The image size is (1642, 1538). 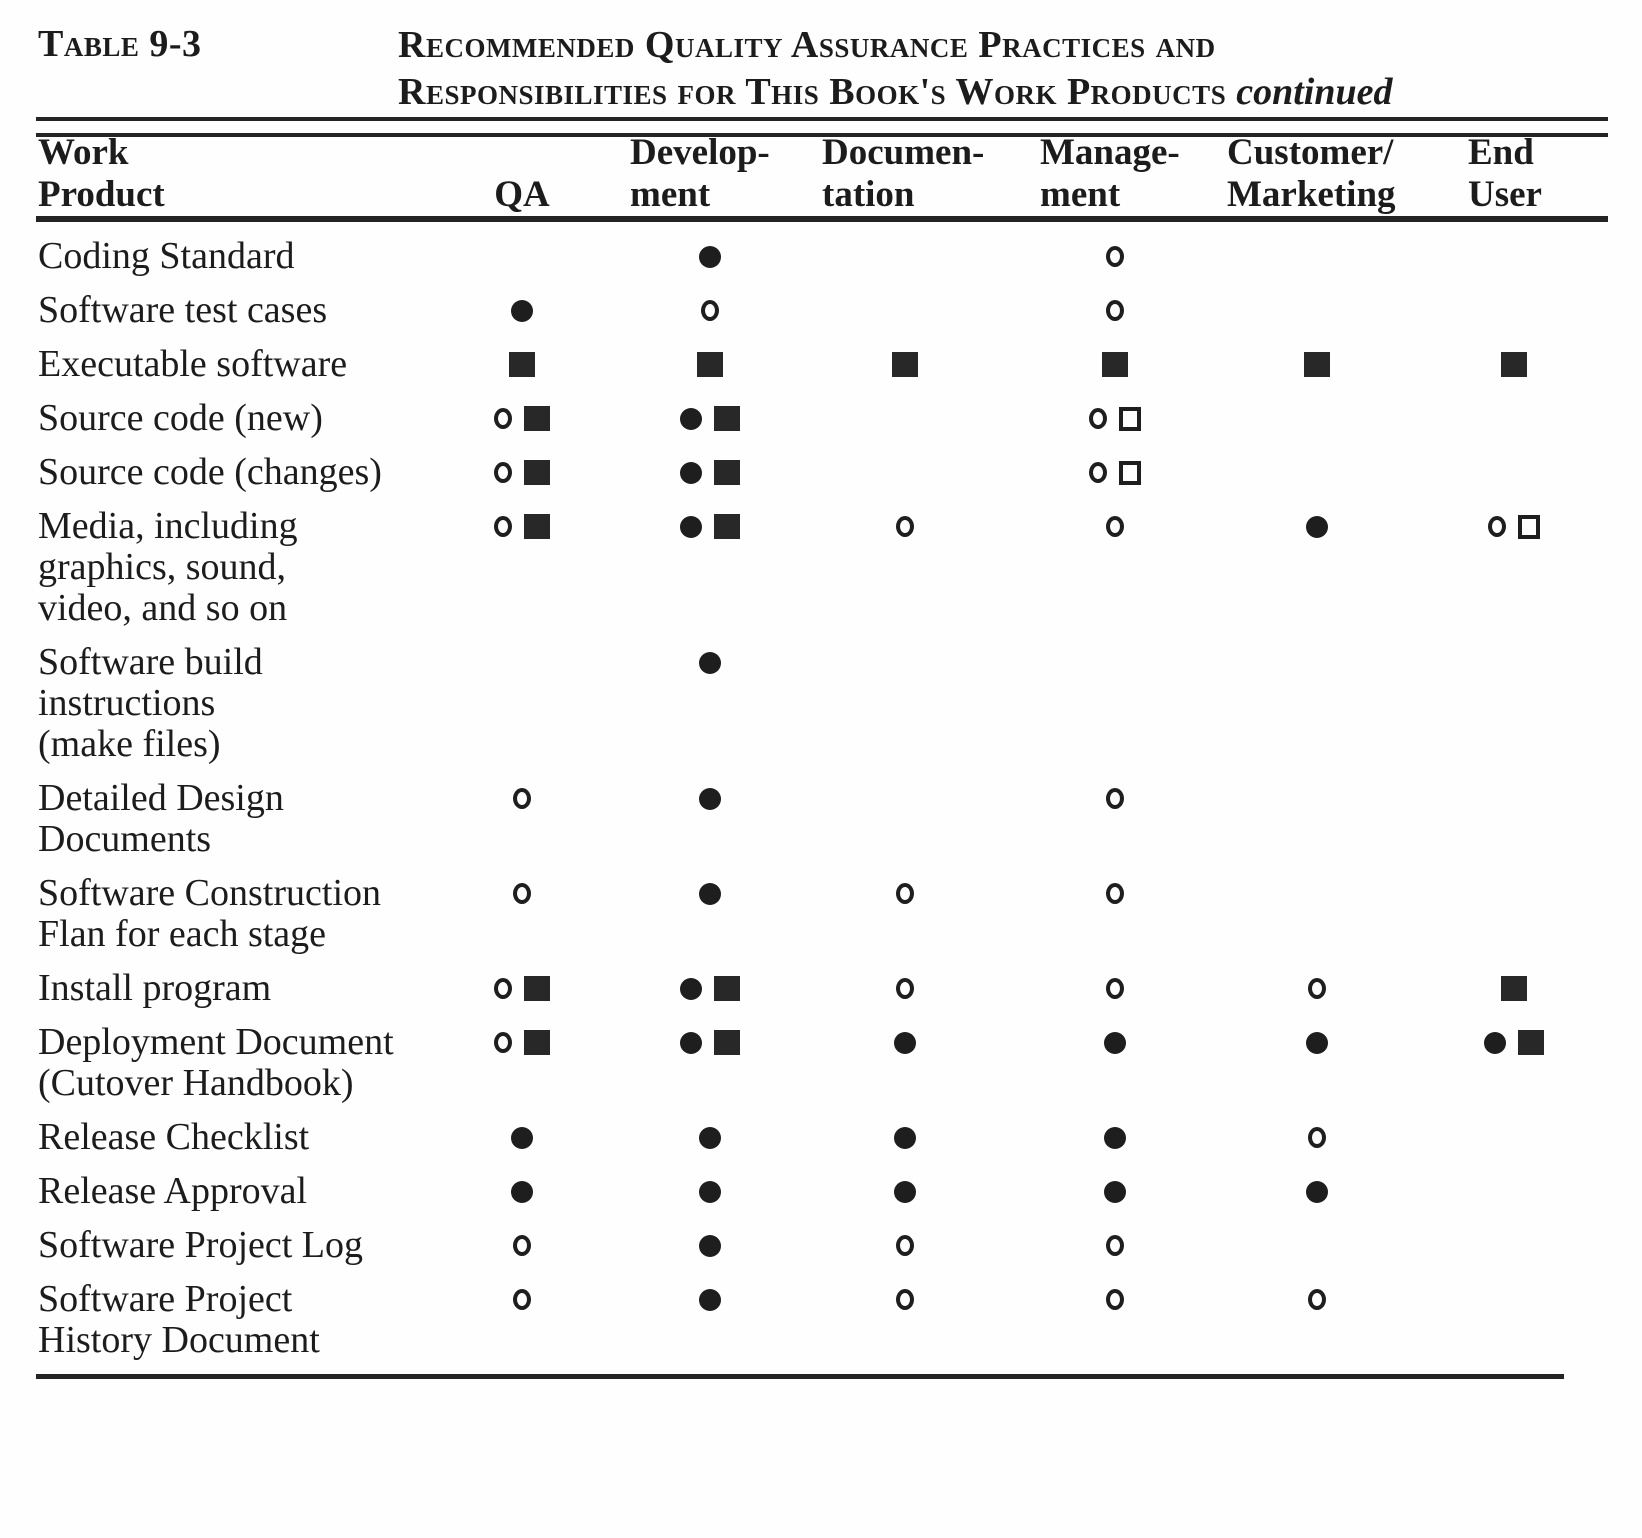 I want to click on column-header-text: ment, so click(x=1080, y=194).